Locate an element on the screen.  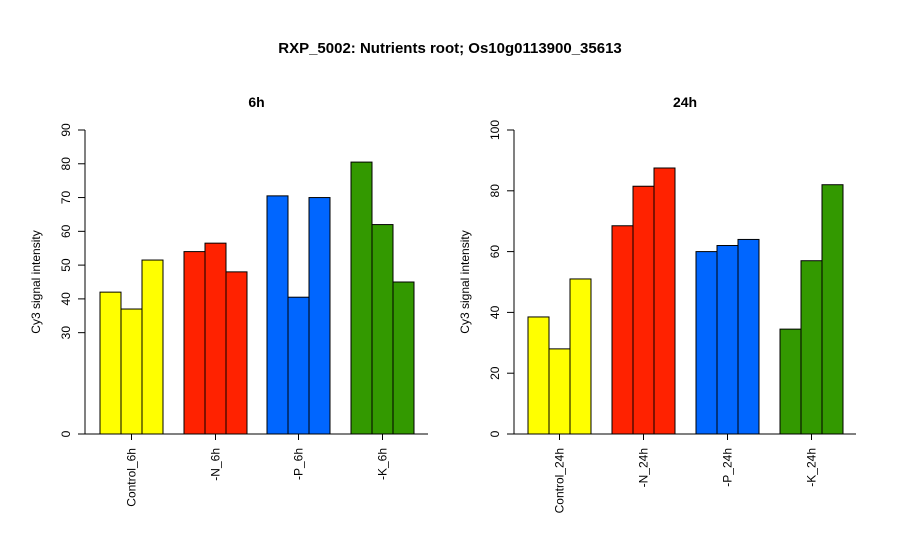
bar--N_6h-1 is located at coordinates (194, 343).